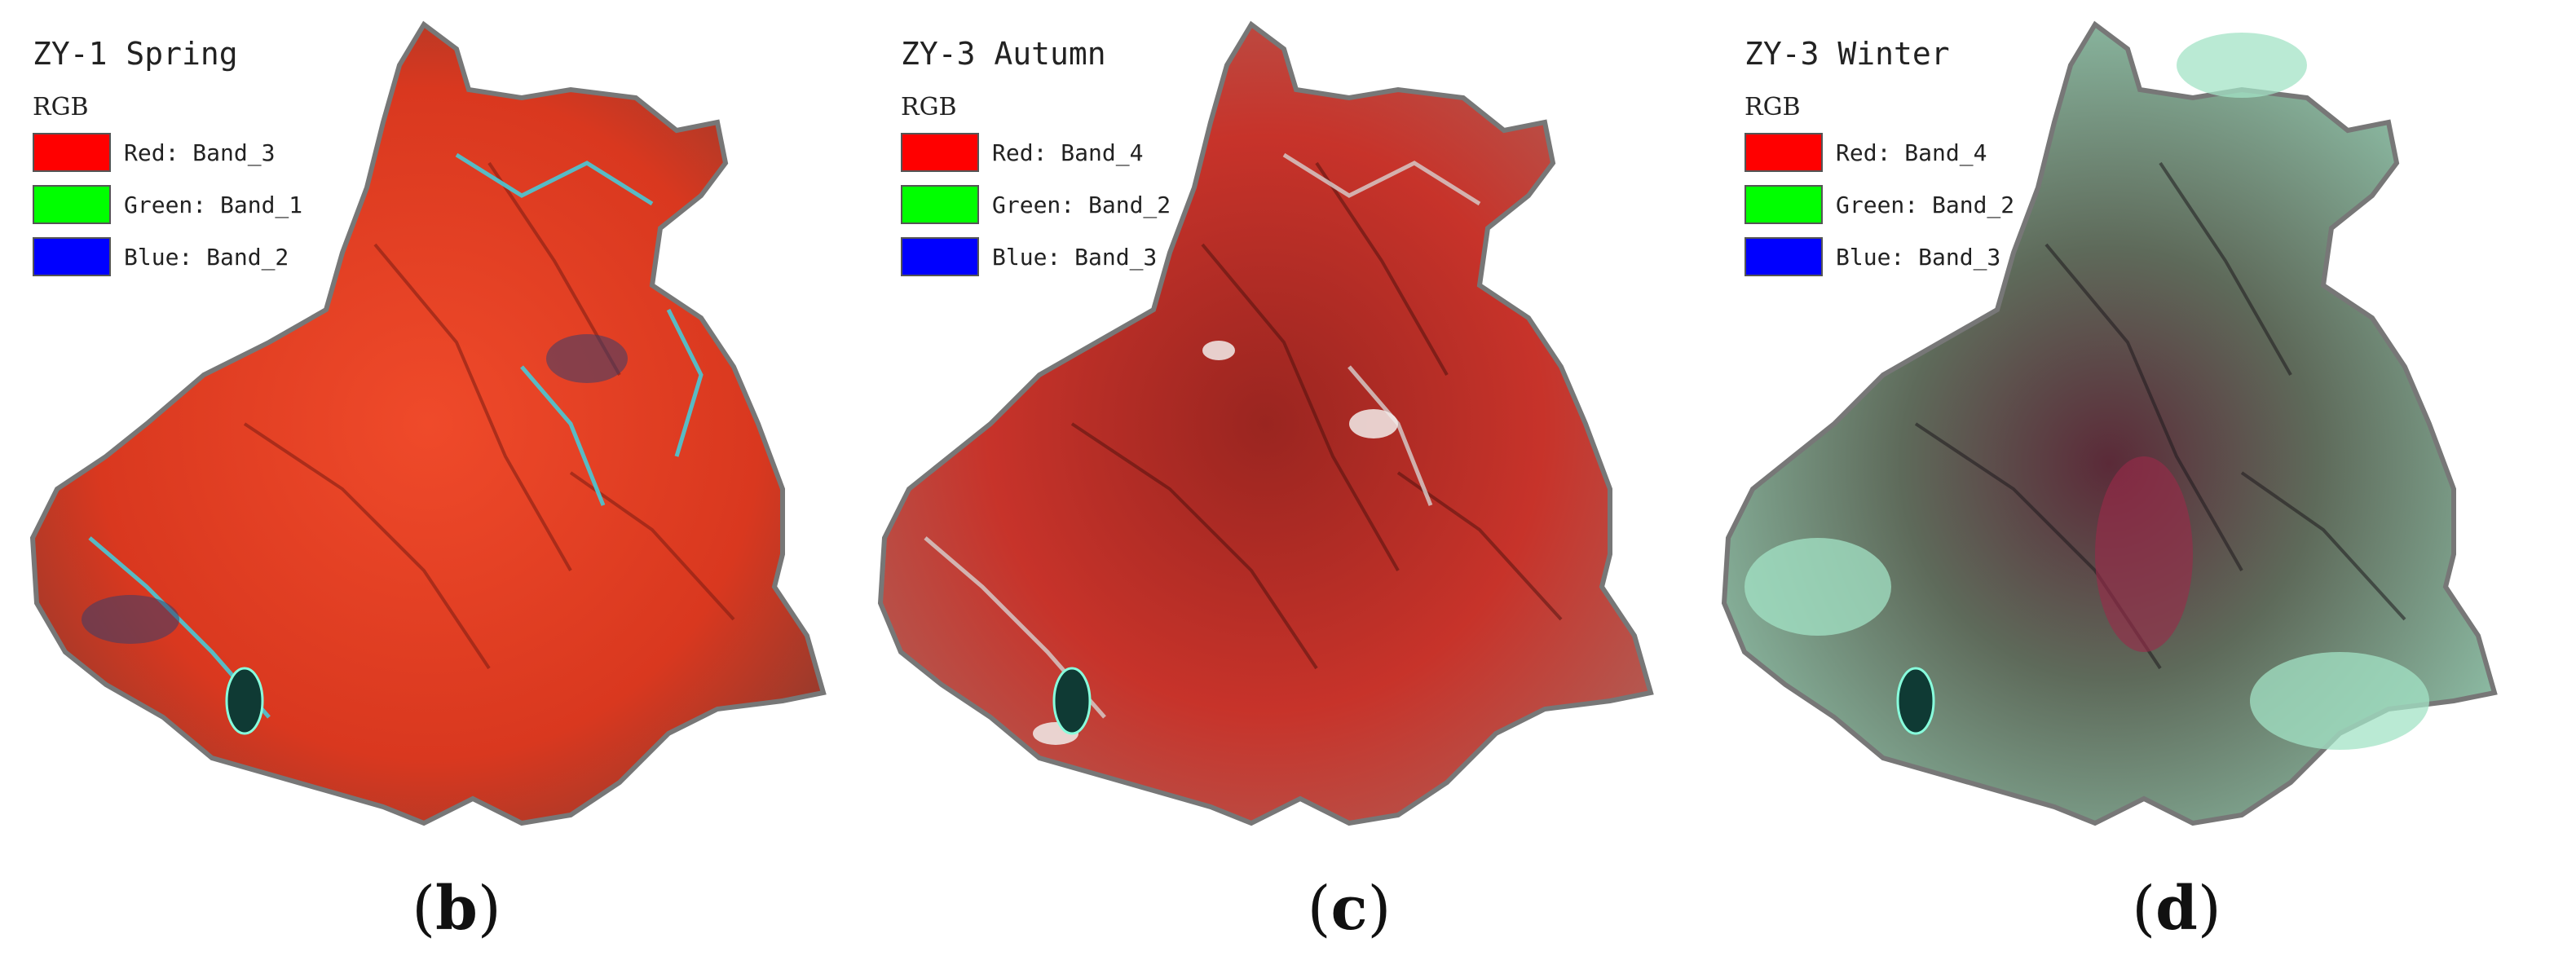  I want to click on legend-row-red: Red: Band_3, so click(167, 152).